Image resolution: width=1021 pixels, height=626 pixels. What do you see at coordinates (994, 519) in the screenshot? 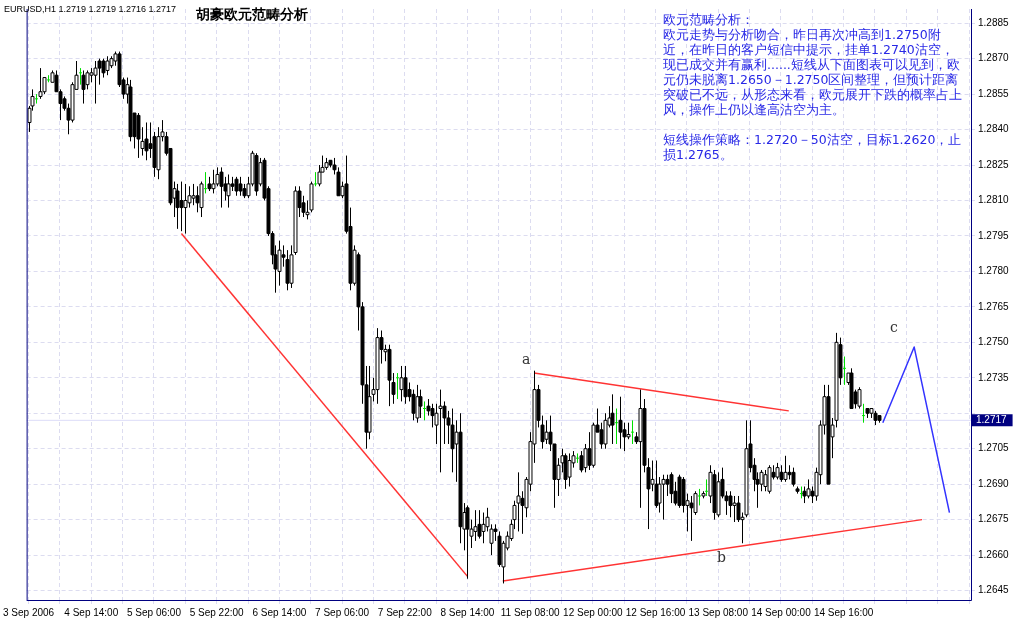
I see `y-tick-label: 1.2675` at bounding box center [994, 519].